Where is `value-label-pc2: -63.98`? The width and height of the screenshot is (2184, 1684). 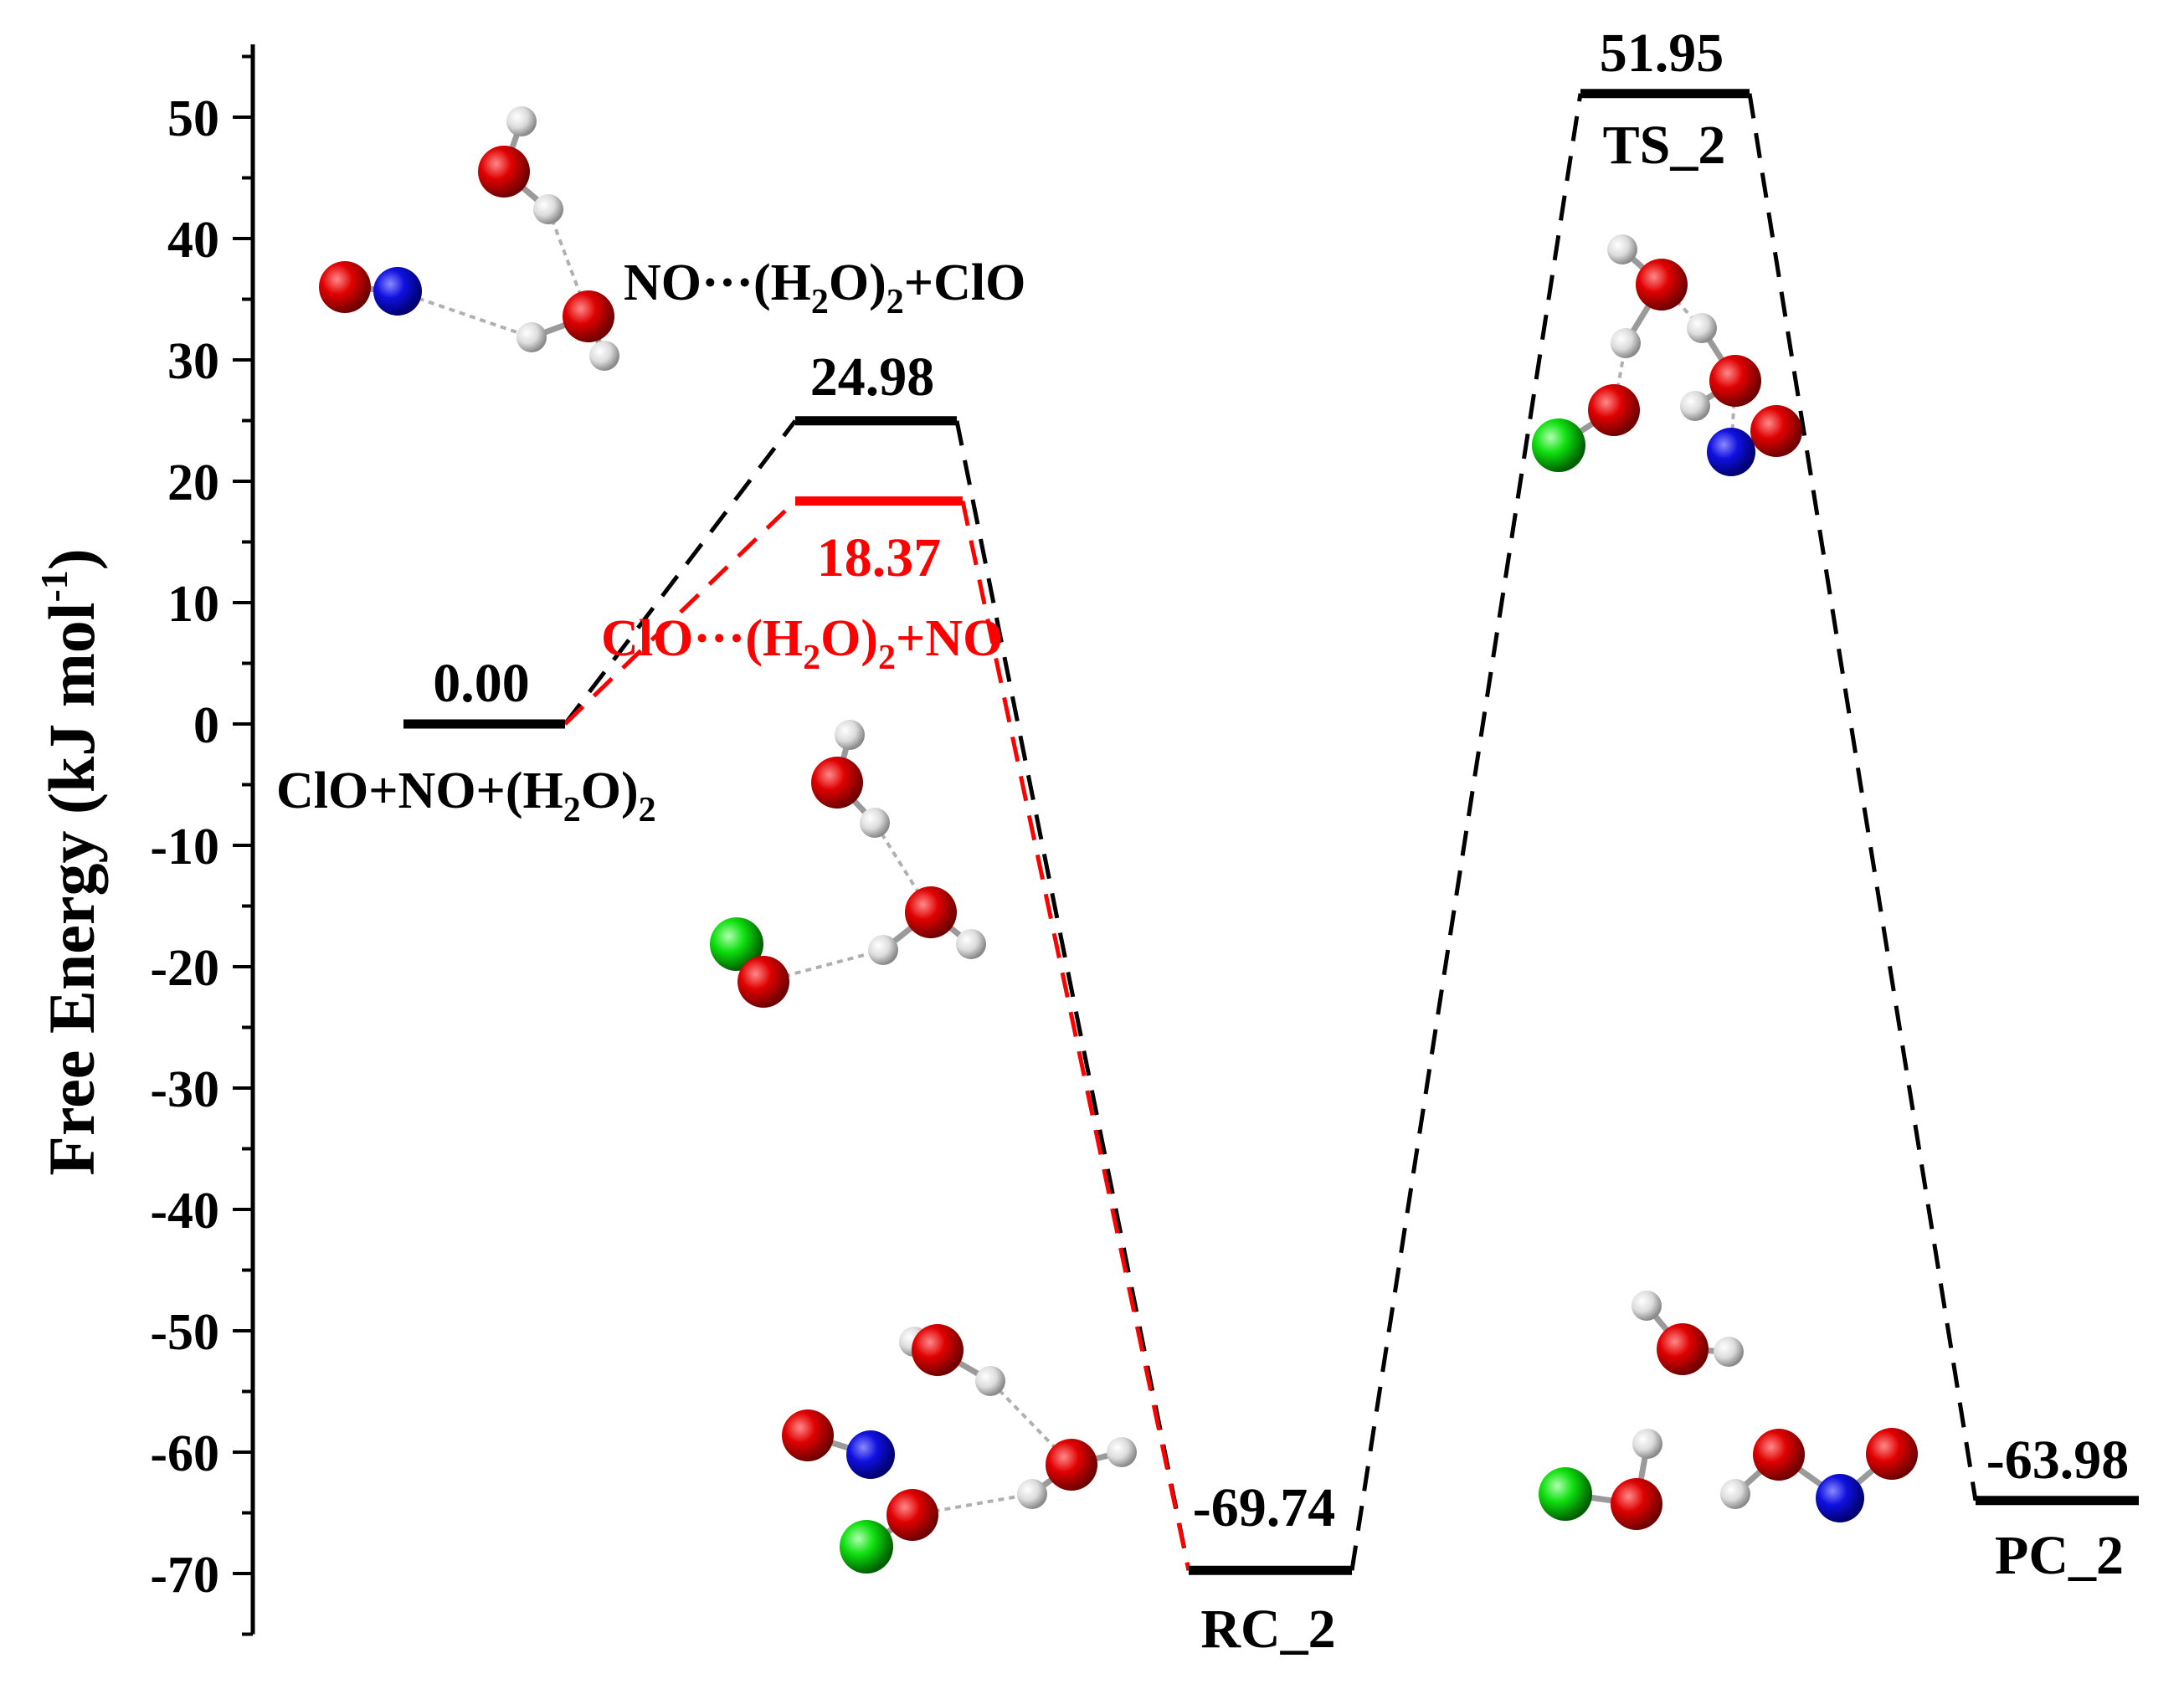 value-label-pc2: -63.98 is located at coordinates (2057, 1460).